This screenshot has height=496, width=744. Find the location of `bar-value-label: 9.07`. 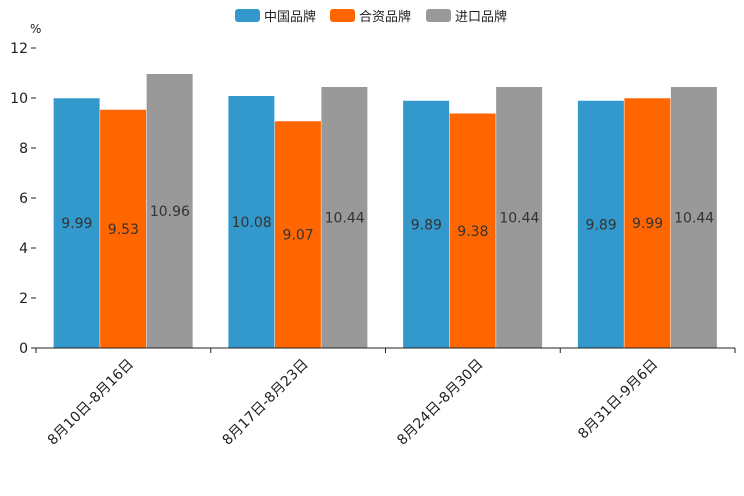

bar-value-label: 9.07 is located at coordinates (298, 236).